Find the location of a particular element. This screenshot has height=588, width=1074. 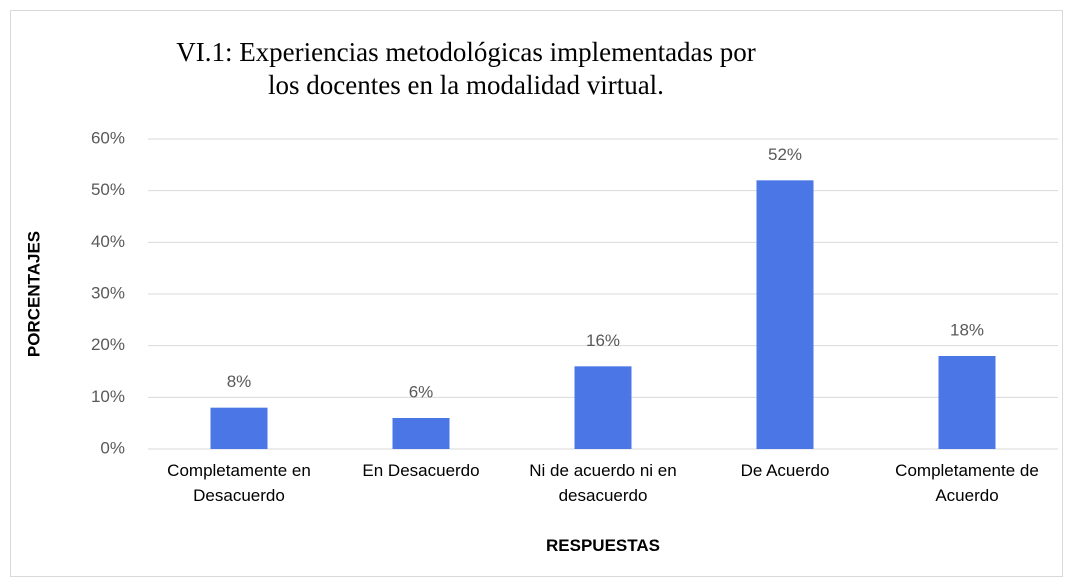

x-tick-label: Ni de acuerdo ni en desacuerdo is located at coordinates (603, 483).